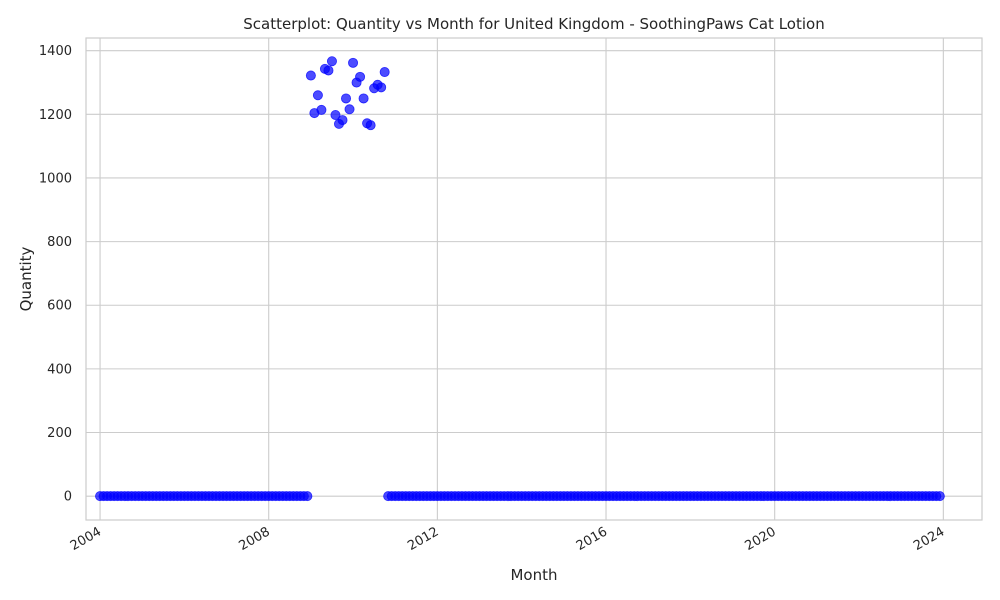 The height and width of the screenshot is (600, 1000). What do you see at coordinates (55, 178) in the screenshot?
I see `y-tick-label: 1000` at bounding box center [55, 178].